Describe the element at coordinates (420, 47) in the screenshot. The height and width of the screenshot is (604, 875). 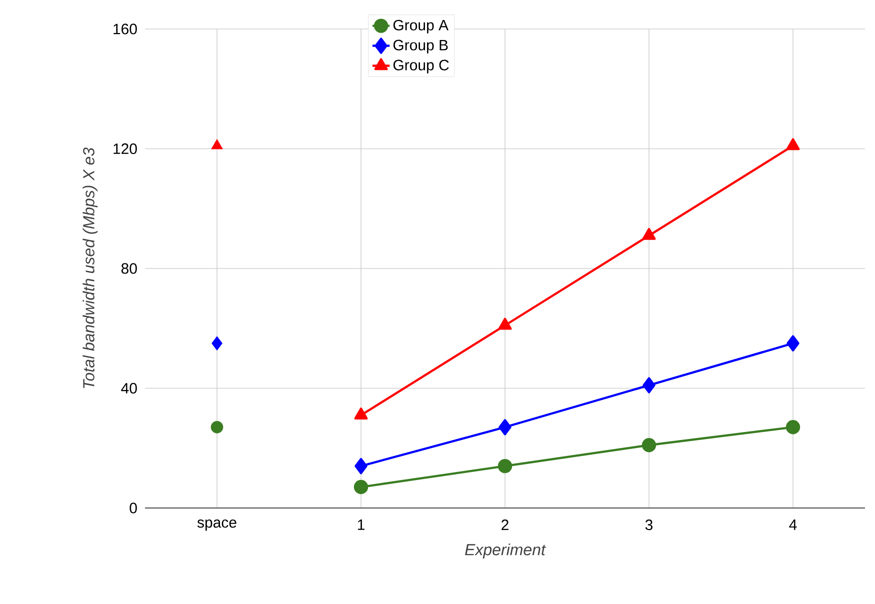
I see `legend-label: Group B` at that location.